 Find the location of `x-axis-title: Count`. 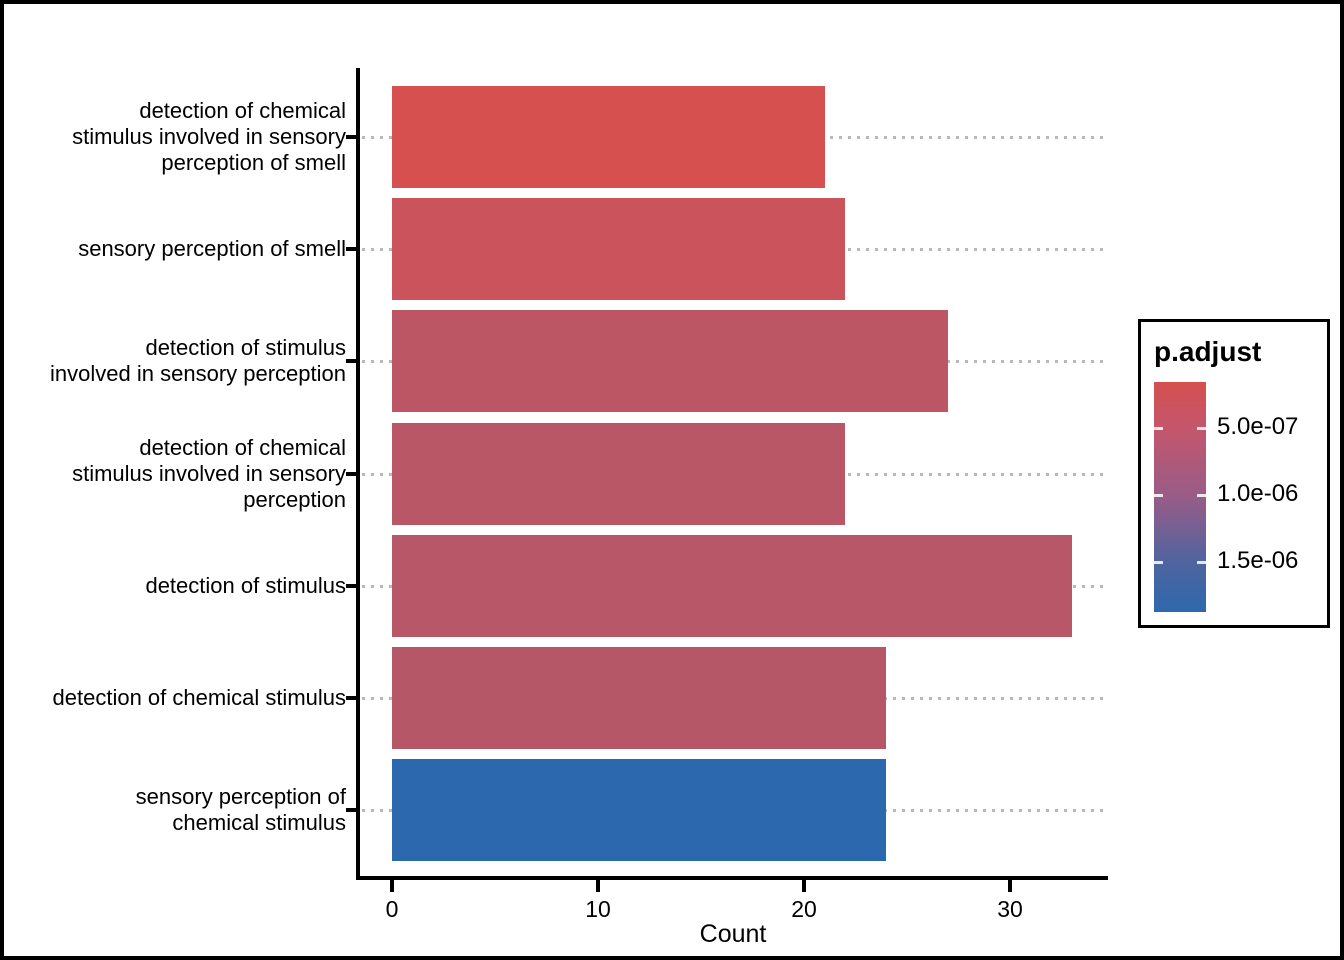

x-axis-title: Count is located at coordinates (733, 934).